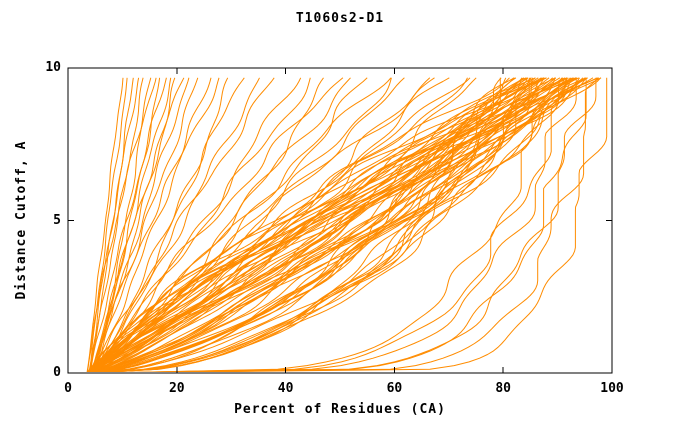 The width and height of the screenshot is (680, 440). Describe the element at coordinates (340, 409) in the screenshot. I see `x-axis-label: Percent of Residues (CA)` at that location.